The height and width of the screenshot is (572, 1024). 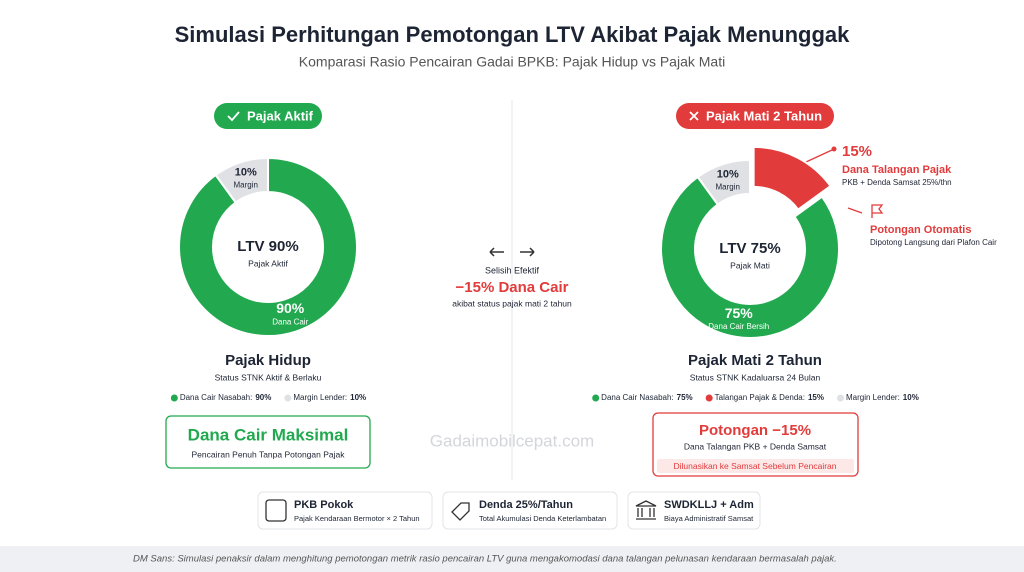 What do you see at coordinates (816, 397) in the screenshot?
I see `legend-value: 15%` at bounding box center [816, 397].